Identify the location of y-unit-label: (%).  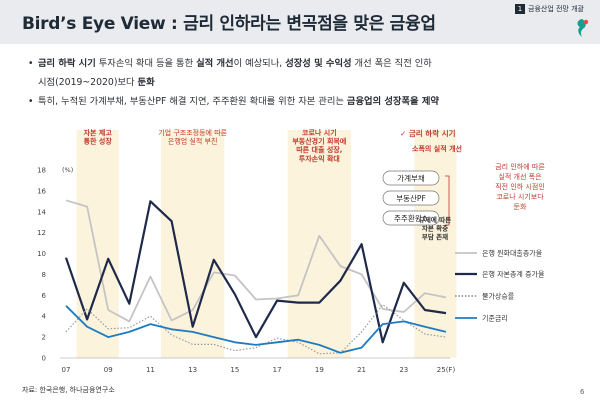
(67, 170).